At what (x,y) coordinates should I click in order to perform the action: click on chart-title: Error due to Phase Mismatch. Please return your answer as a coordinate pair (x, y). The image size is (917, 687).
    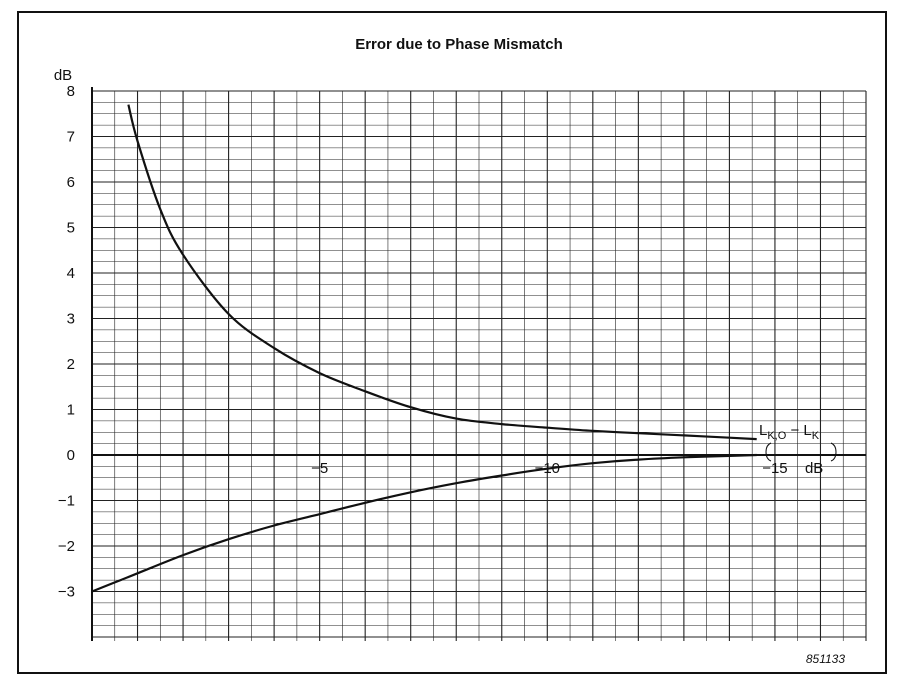
    Looking at the image, I should click on (459, 44).